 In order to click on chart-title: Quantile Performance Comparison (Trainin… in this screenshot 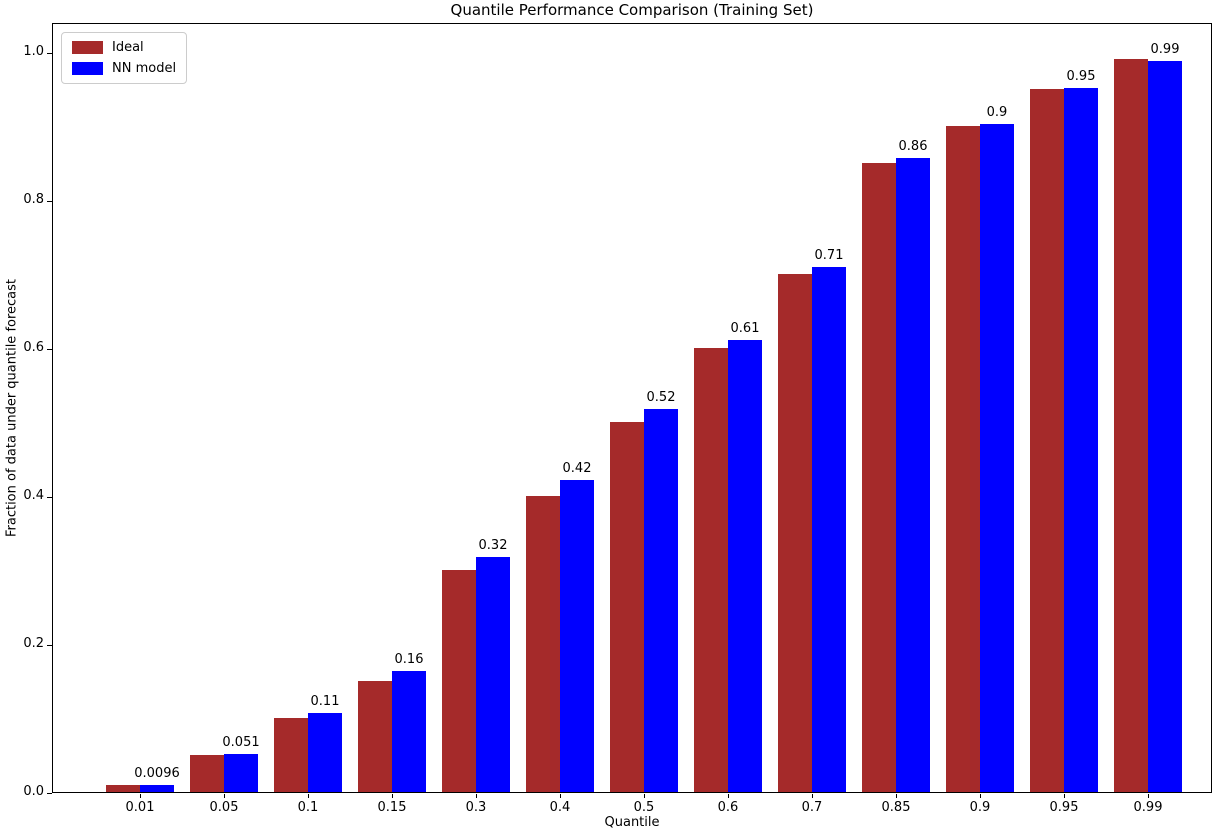, I will do `click(632, 10)`.